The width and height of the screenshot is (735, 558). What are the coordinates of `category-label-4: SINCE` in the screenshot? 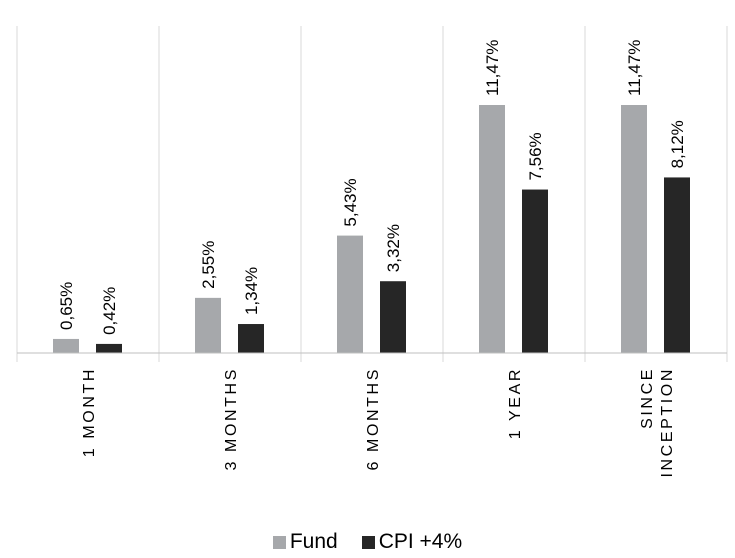 It's located at (647, 398).